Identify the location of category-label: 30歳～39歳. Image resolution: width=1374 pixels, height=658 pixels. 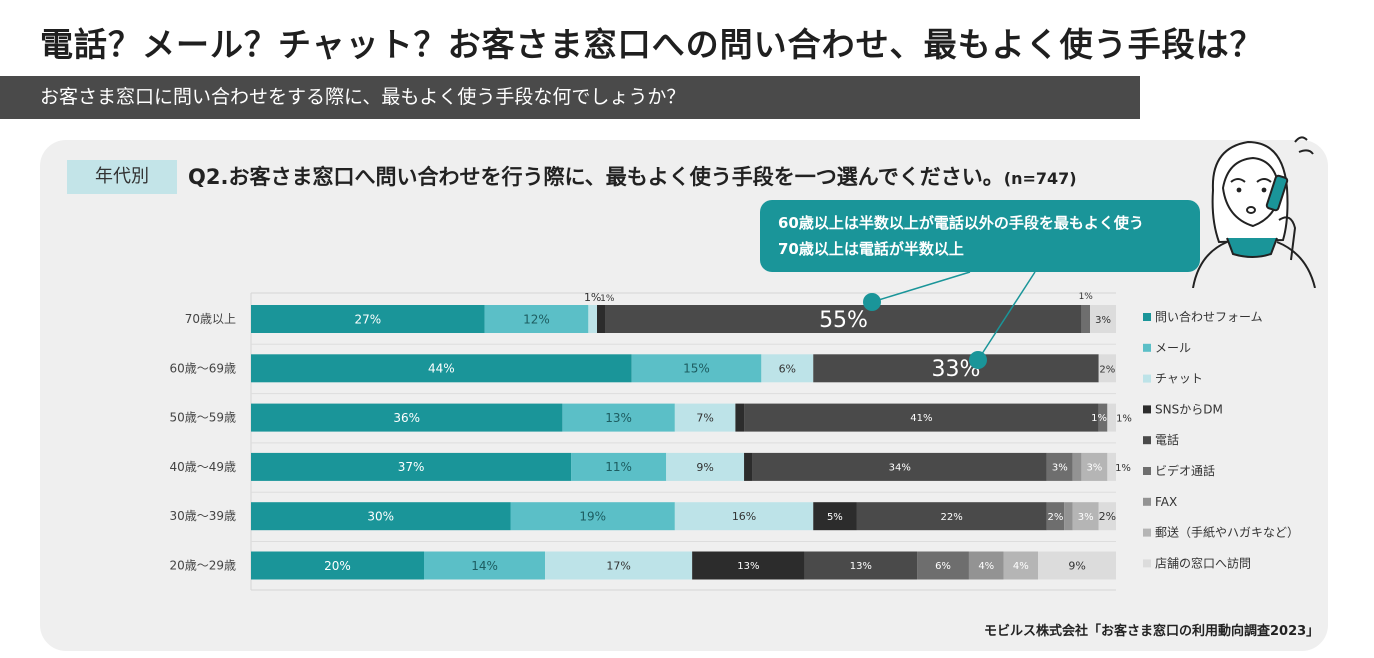
(202, 516).